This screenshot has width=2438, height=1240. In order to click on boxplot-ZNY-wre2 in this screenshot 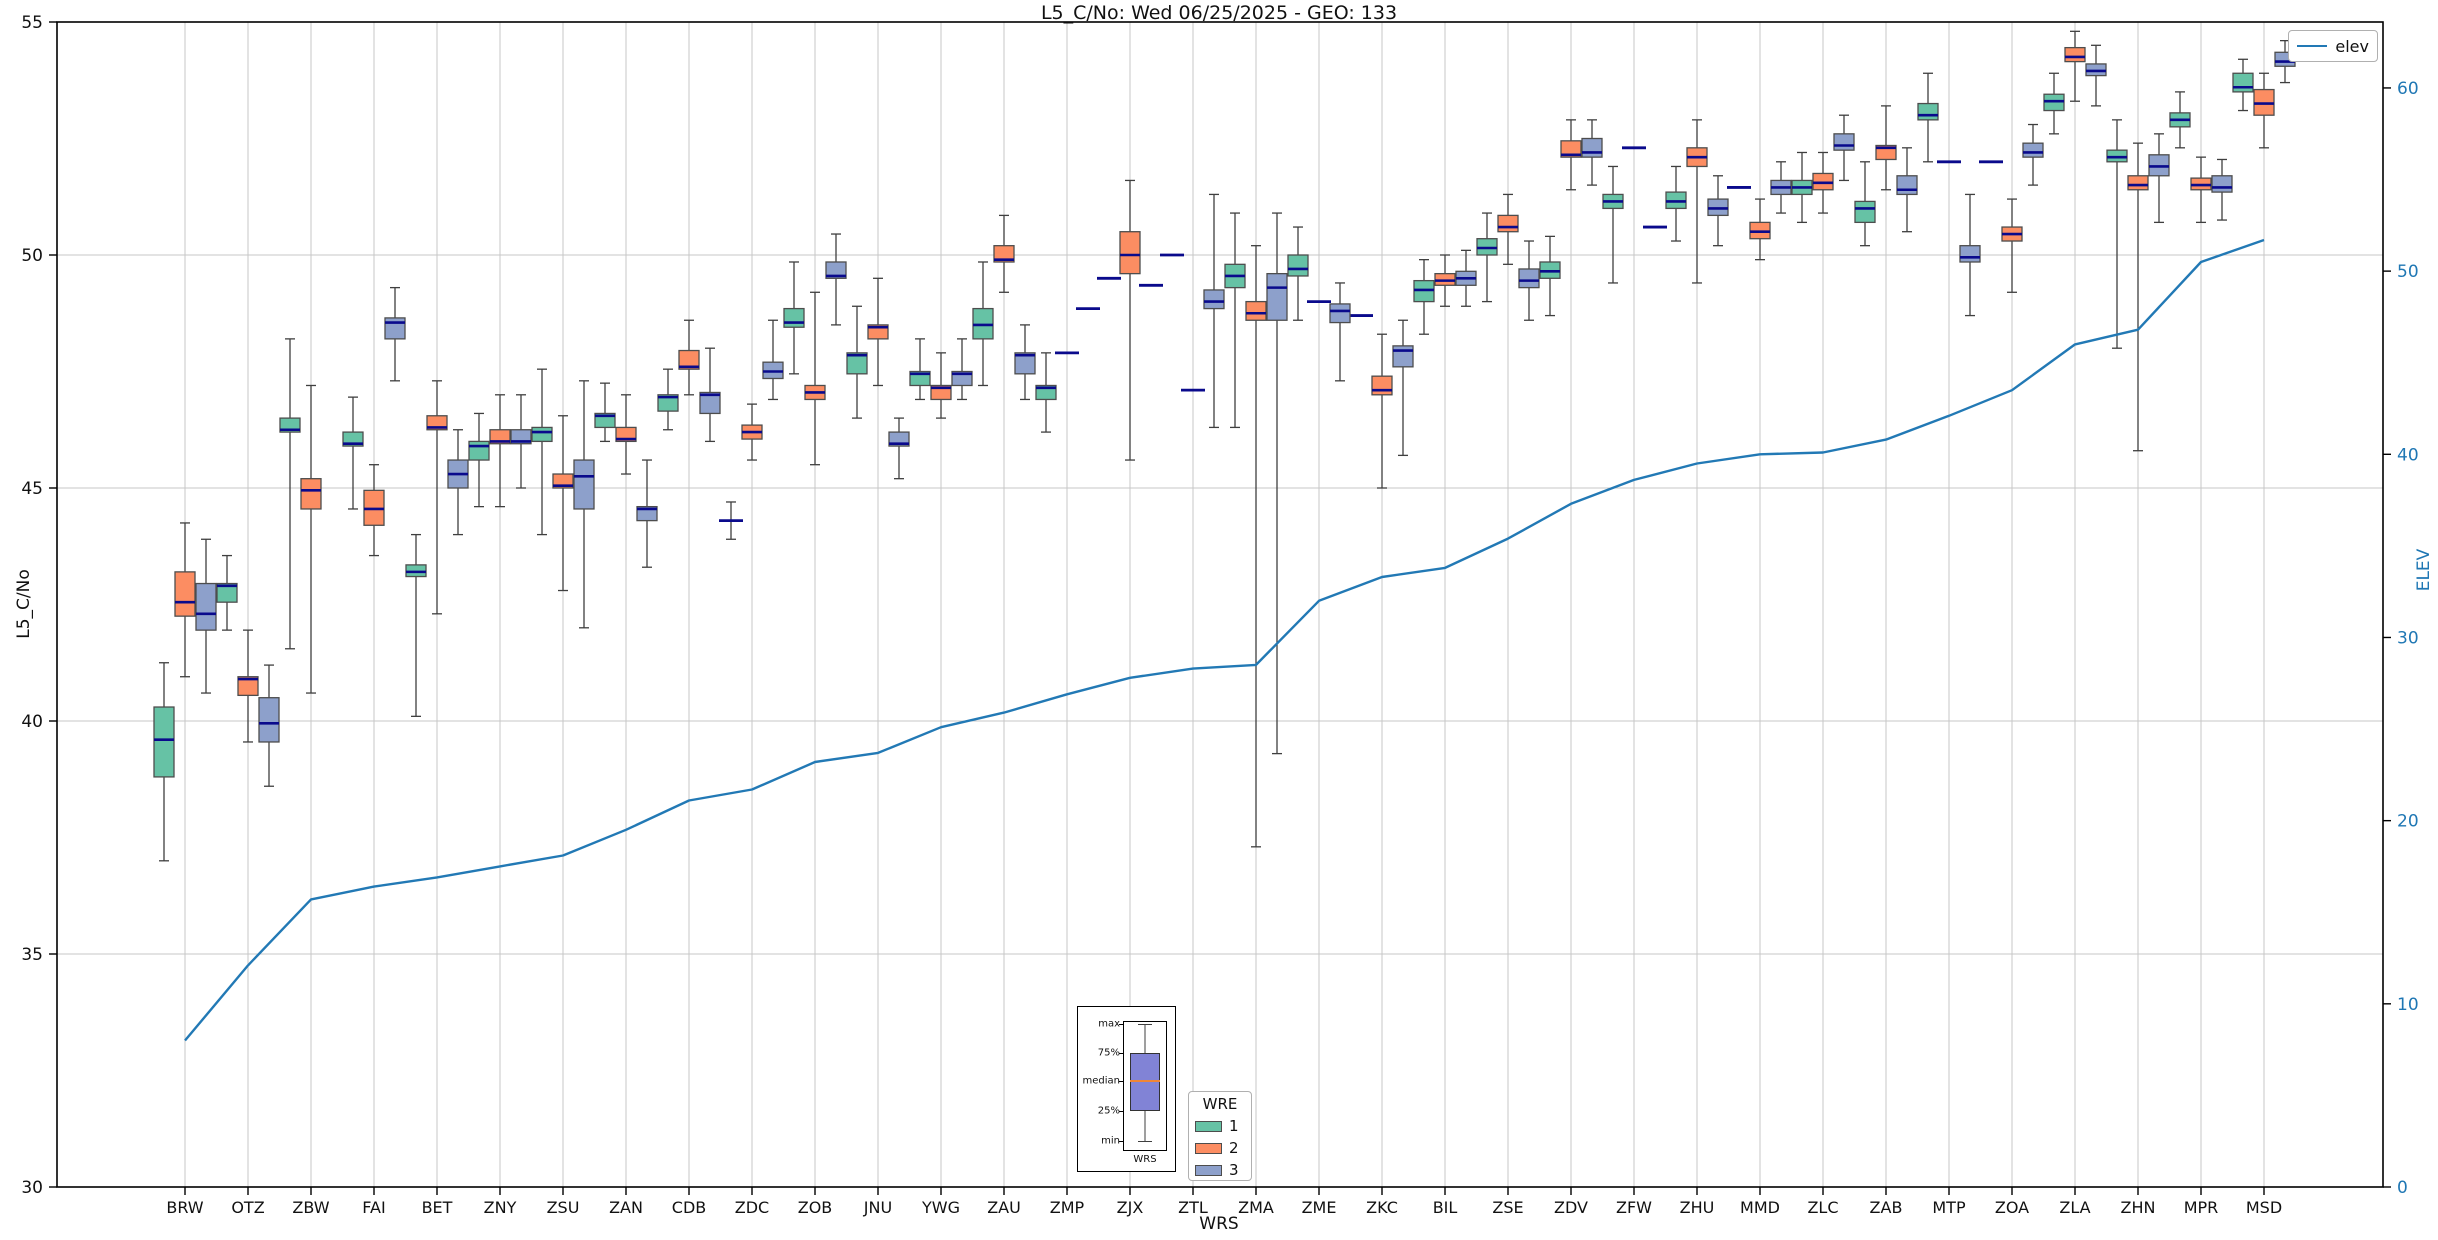, I will do `click(500, 451)`.